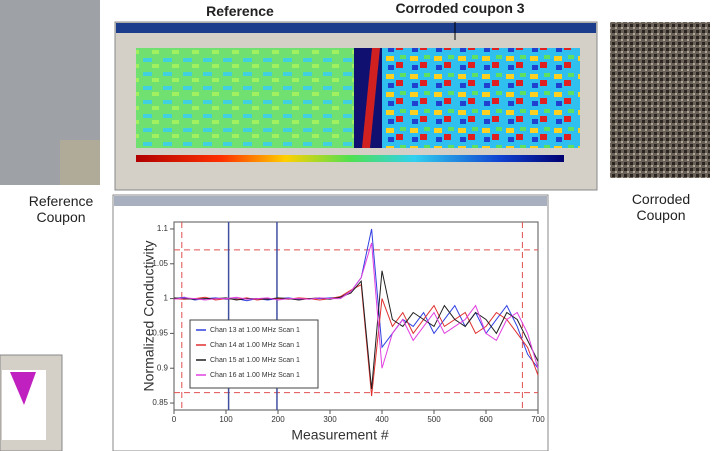 This screenshot has width=713, height=451. What do you see at coordinates (434, 419) in the screenshot?
I see `x-tick-label: 500` at bounding box center [434, 419].